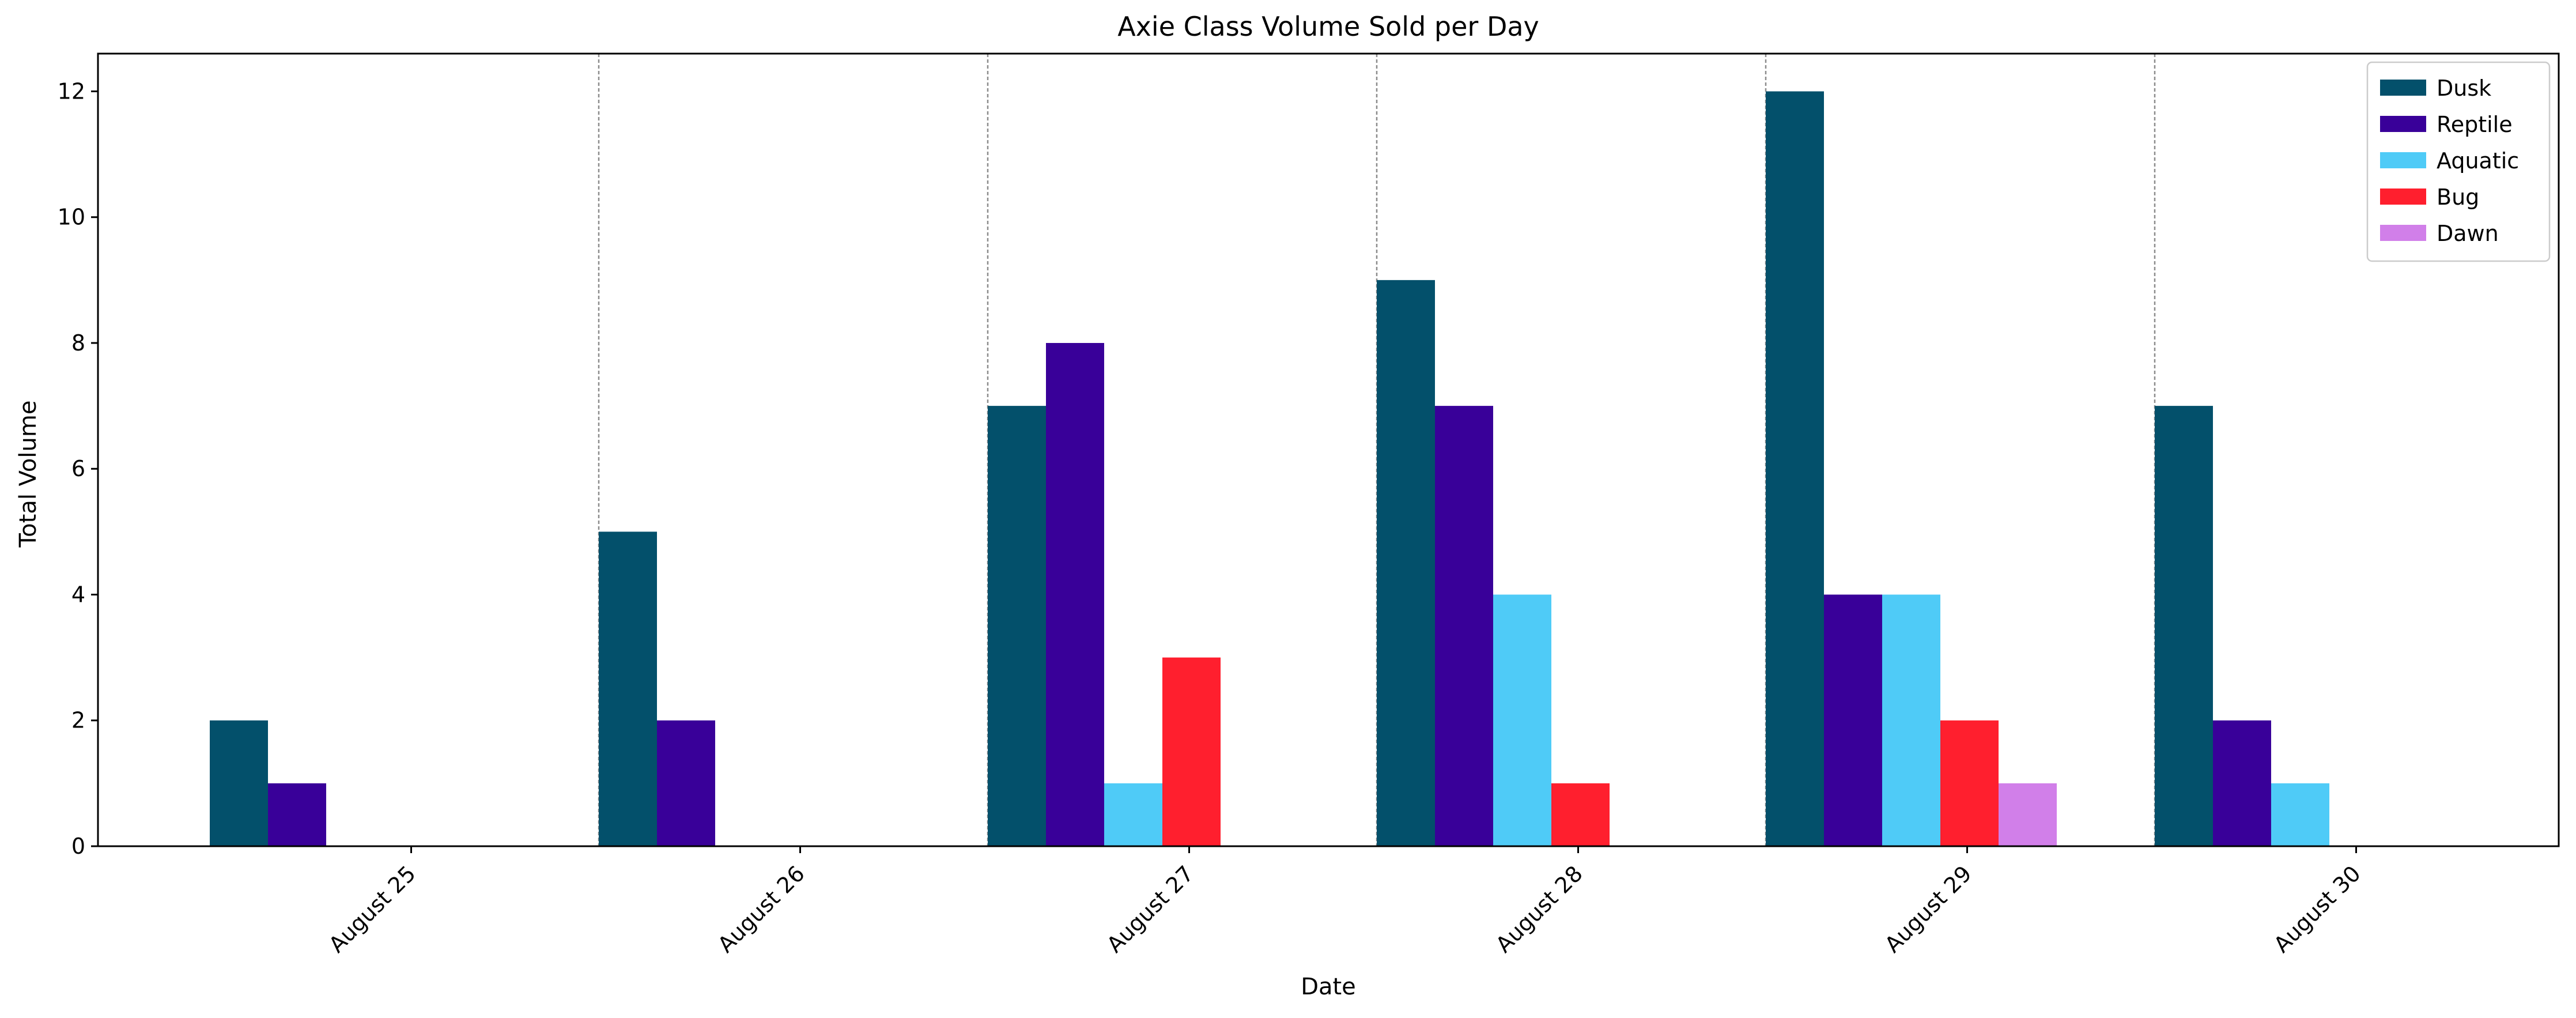 The width and height of the screenshot is (2576, 1018). Describe the element at coordinates (2468, 233) in the screenshot. I see `legend-label-dawn: Dawn` at that location.